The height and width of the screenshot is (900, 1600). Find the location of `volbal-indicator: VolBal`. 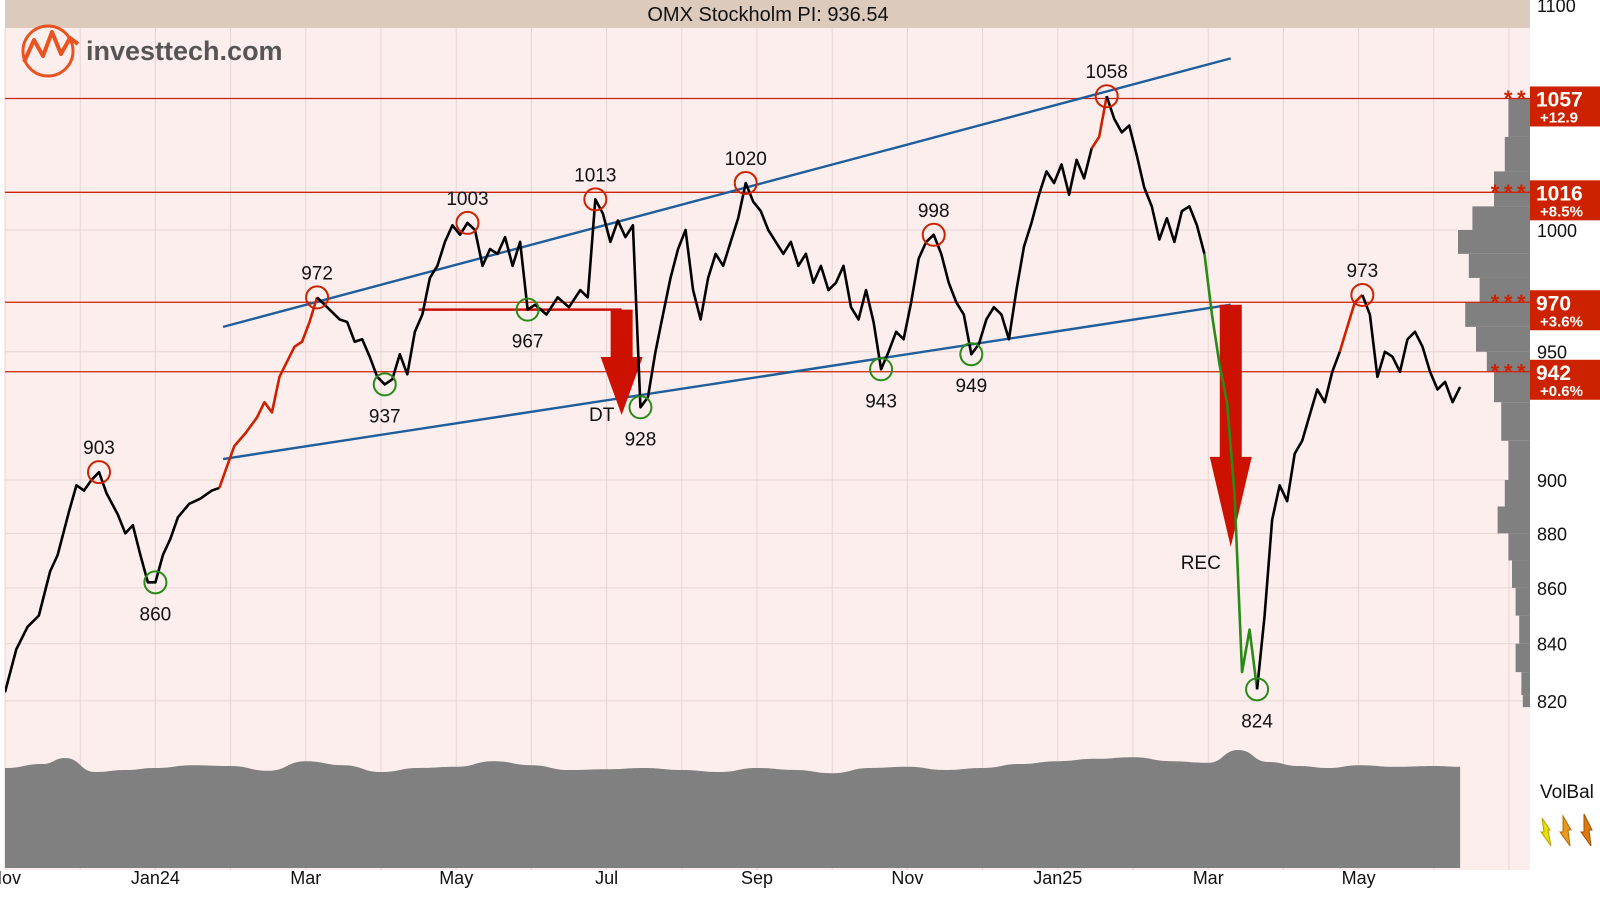

volbal-indicator: VolBal is located at coordinates (1567, 814).